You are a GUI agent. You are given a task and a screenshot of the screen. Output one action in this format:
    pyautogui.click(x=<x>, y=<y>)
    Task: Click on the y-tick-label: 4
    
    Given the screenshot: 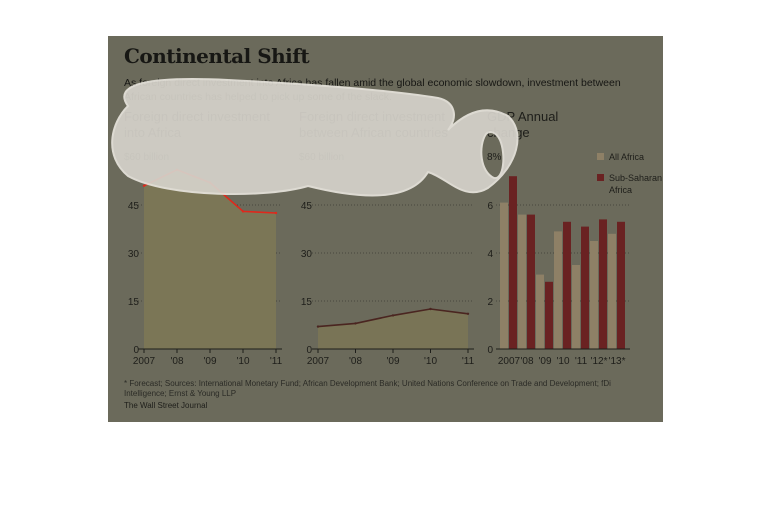 What is the action you would take?
    pyautogui.click(x=490, y=254)
    